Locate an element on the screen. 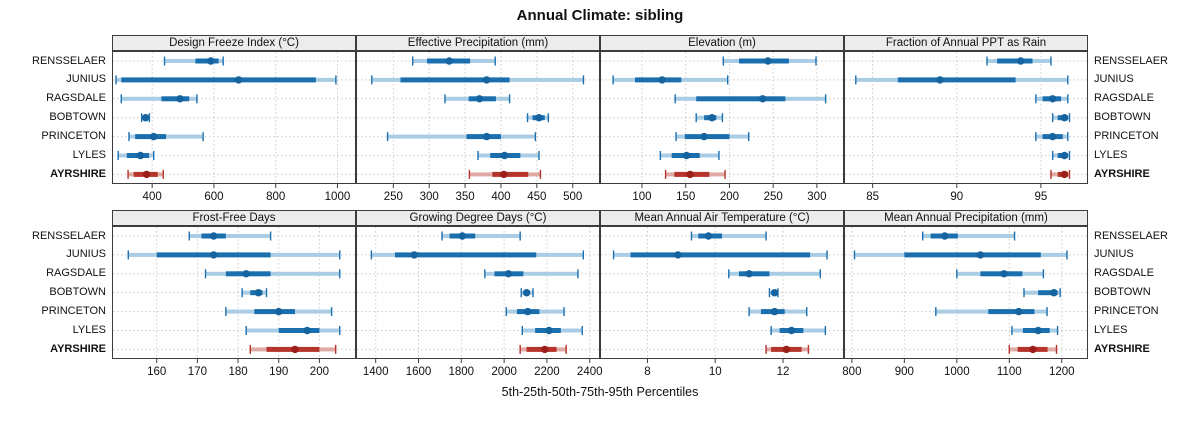  row-label-right-bobtown: BOBTOWN is located at coordinates (1122, 292).